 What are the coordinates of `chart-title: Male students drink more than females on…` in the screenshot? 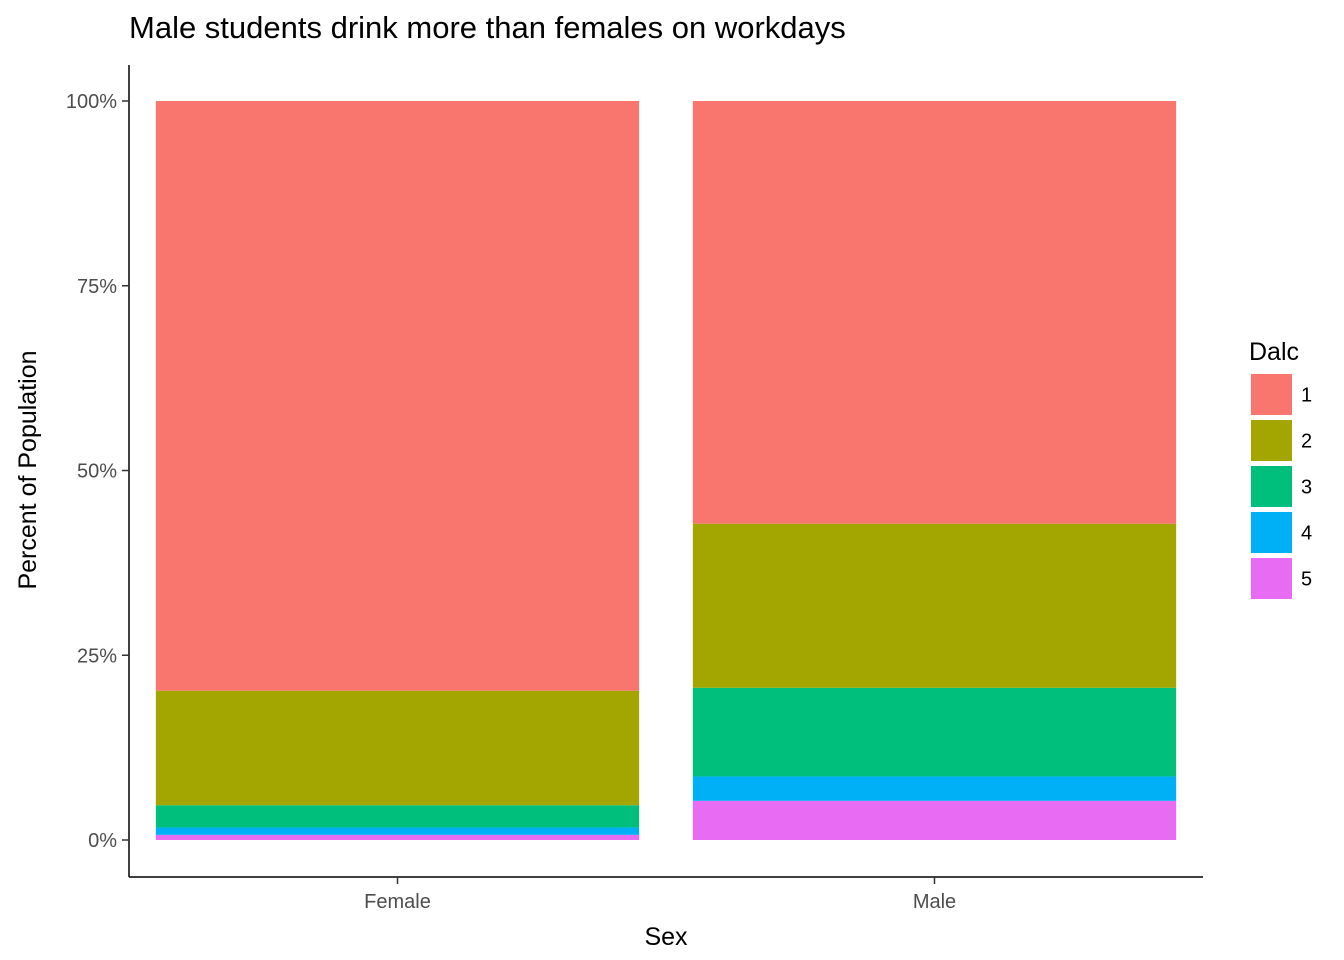 It's located at (487, 27).